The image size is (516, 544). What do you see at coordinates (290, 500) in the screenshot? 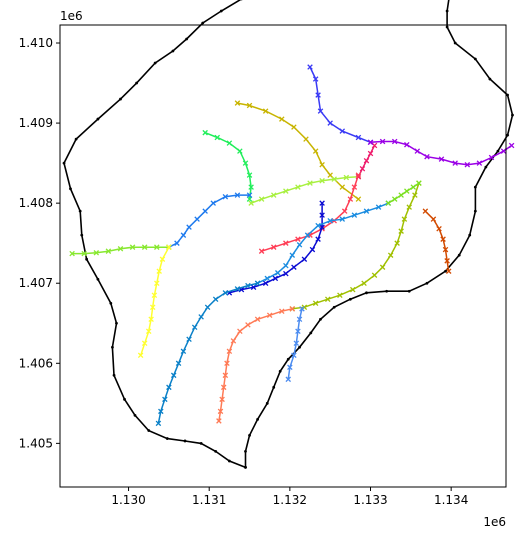
I see `x-tick-label-2: 1.132` at bounding box center [290, 500].